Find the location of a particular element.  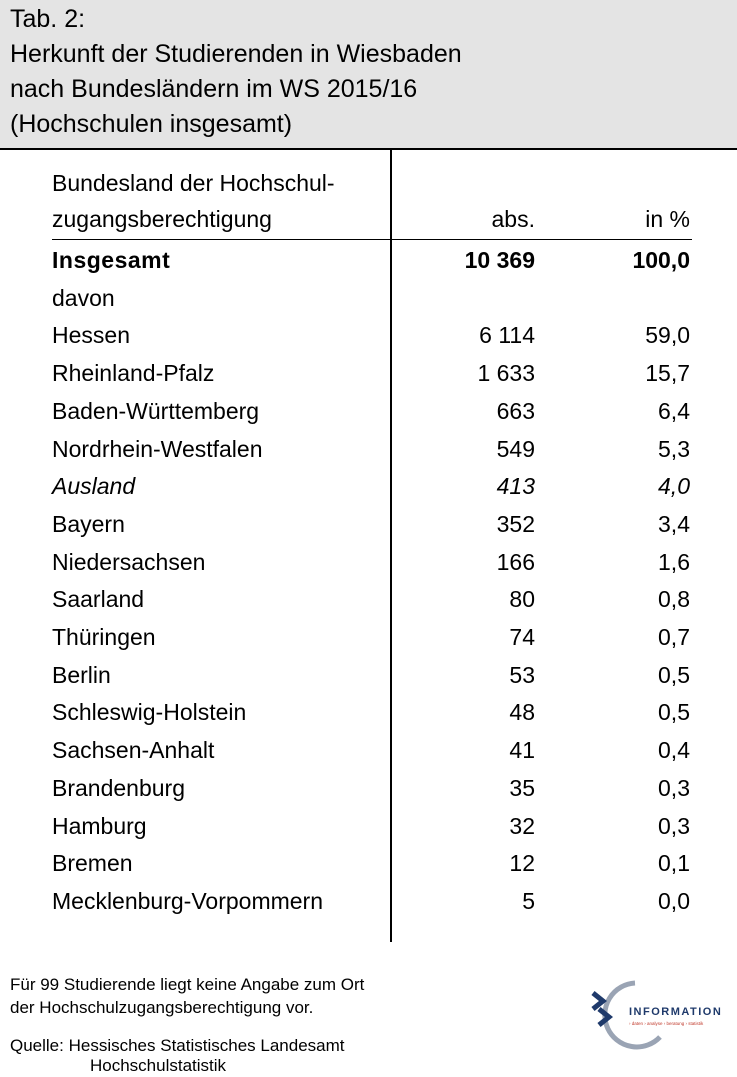

cell-pct: 59,0 is located at coordinates (667, 335).